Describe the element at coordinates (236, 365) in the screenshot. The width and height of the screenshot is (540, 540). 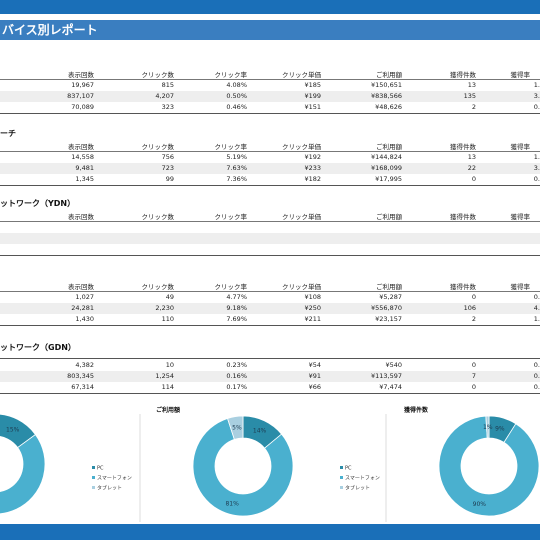
I see `table-cell: 0.23%` at that location.